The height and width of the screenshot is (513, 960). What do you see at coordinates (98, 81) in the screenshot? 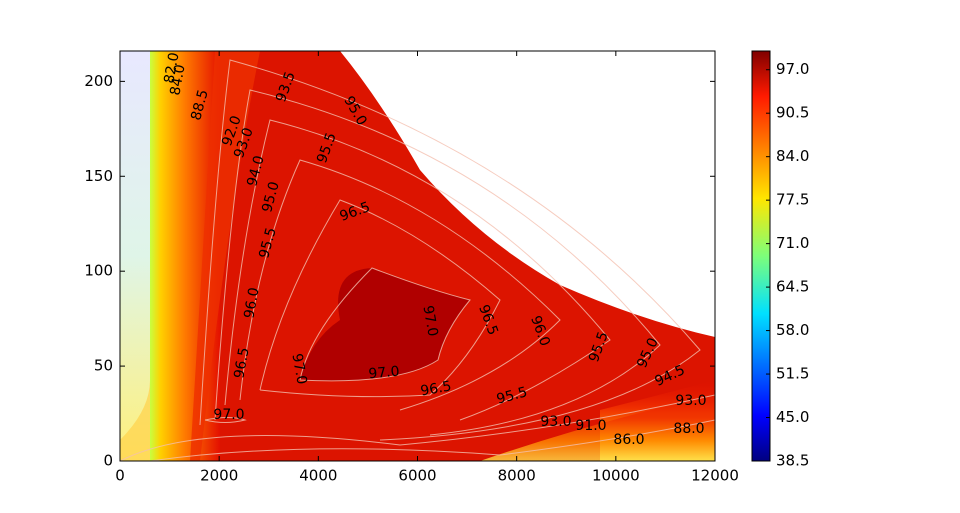
I see `y-tick-label: 200` at bounding box center [98, 81].